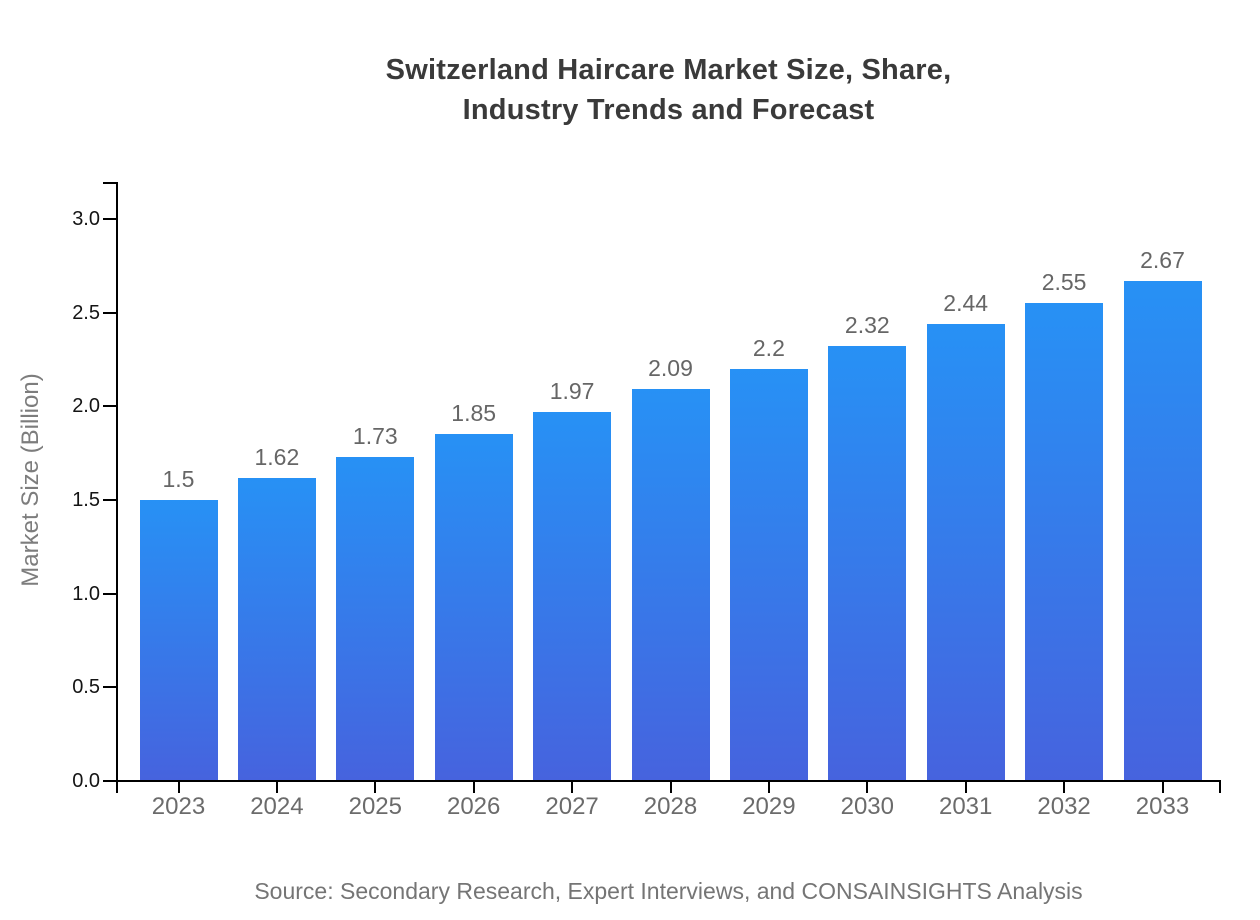 This screenshot has height=920, width=1260. I want to click on y-tick-label: 3.0, so click(86, 219).